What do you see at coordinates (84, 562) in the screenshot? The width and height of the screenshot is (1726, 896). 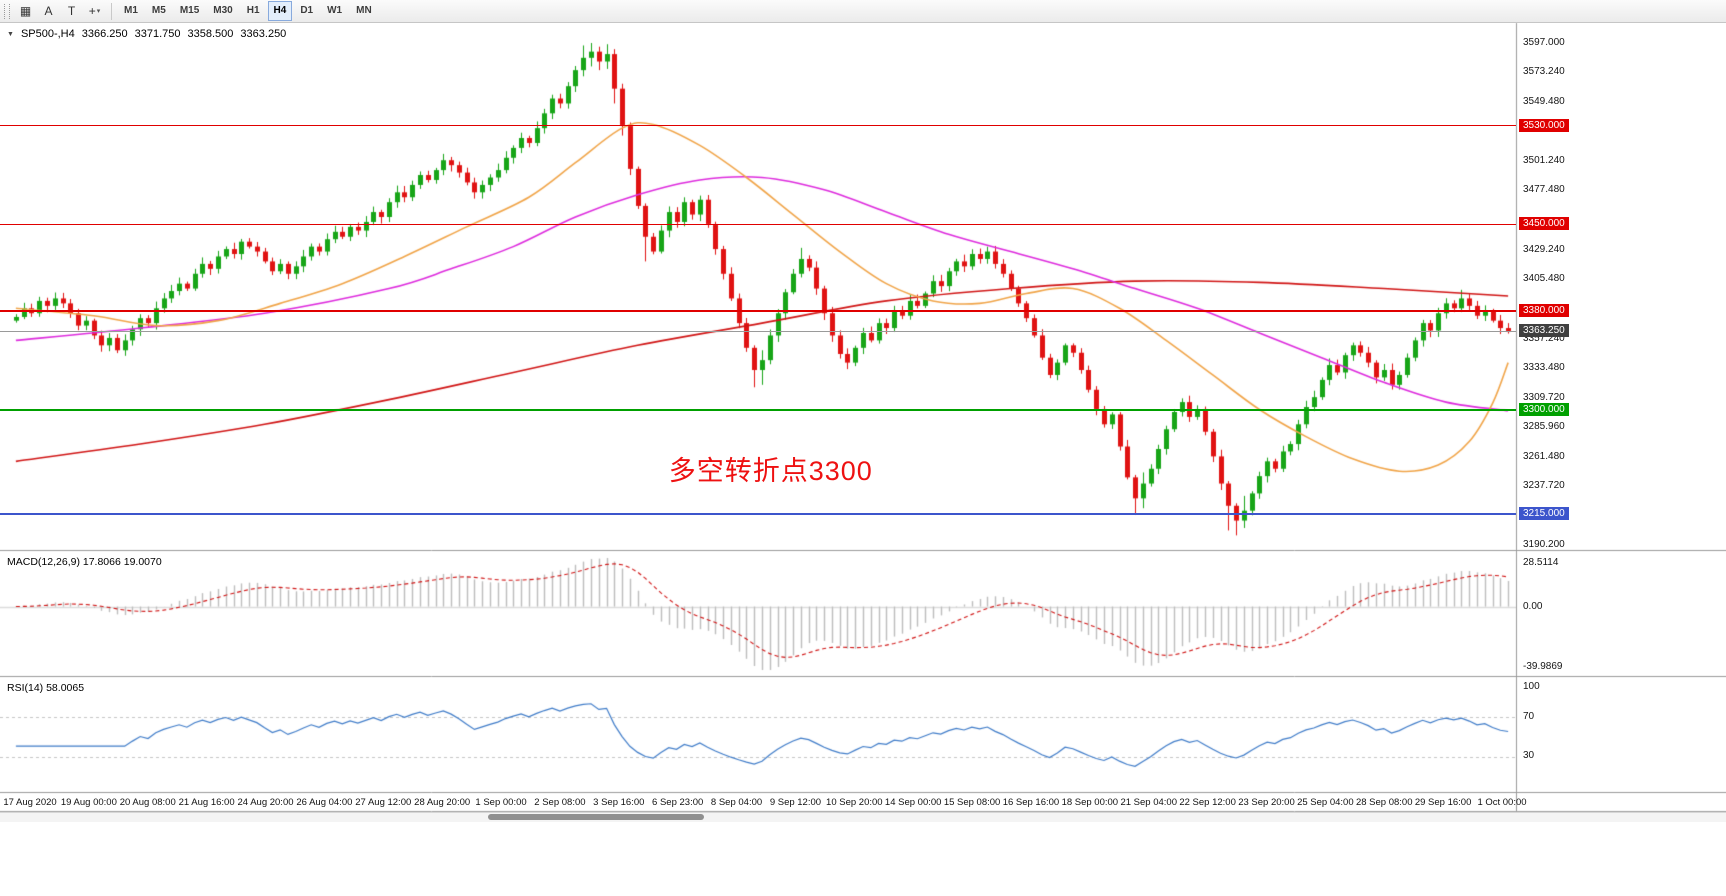 I see `macd-header: MACD(12,26,9) 17.8066 19.0070` at bounding box center [84, 562].